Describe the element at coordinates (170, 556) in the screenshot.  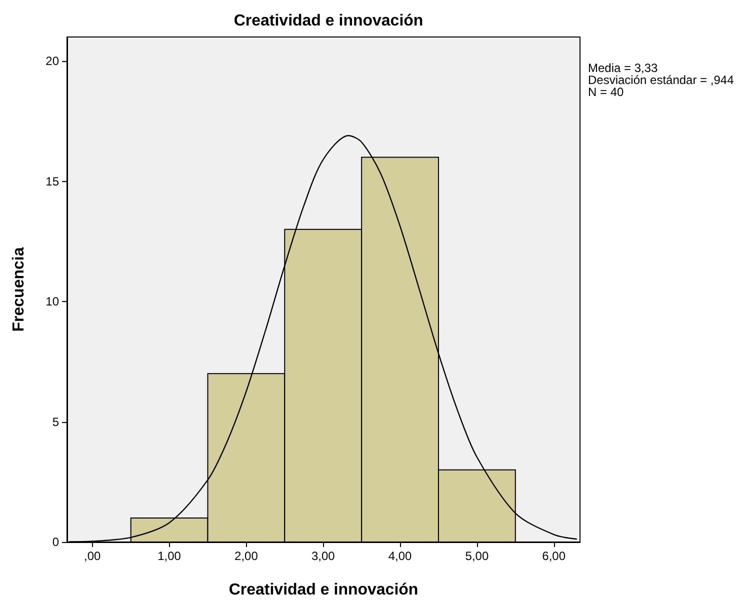
I see `x-tick-label: 1,00` at that location.